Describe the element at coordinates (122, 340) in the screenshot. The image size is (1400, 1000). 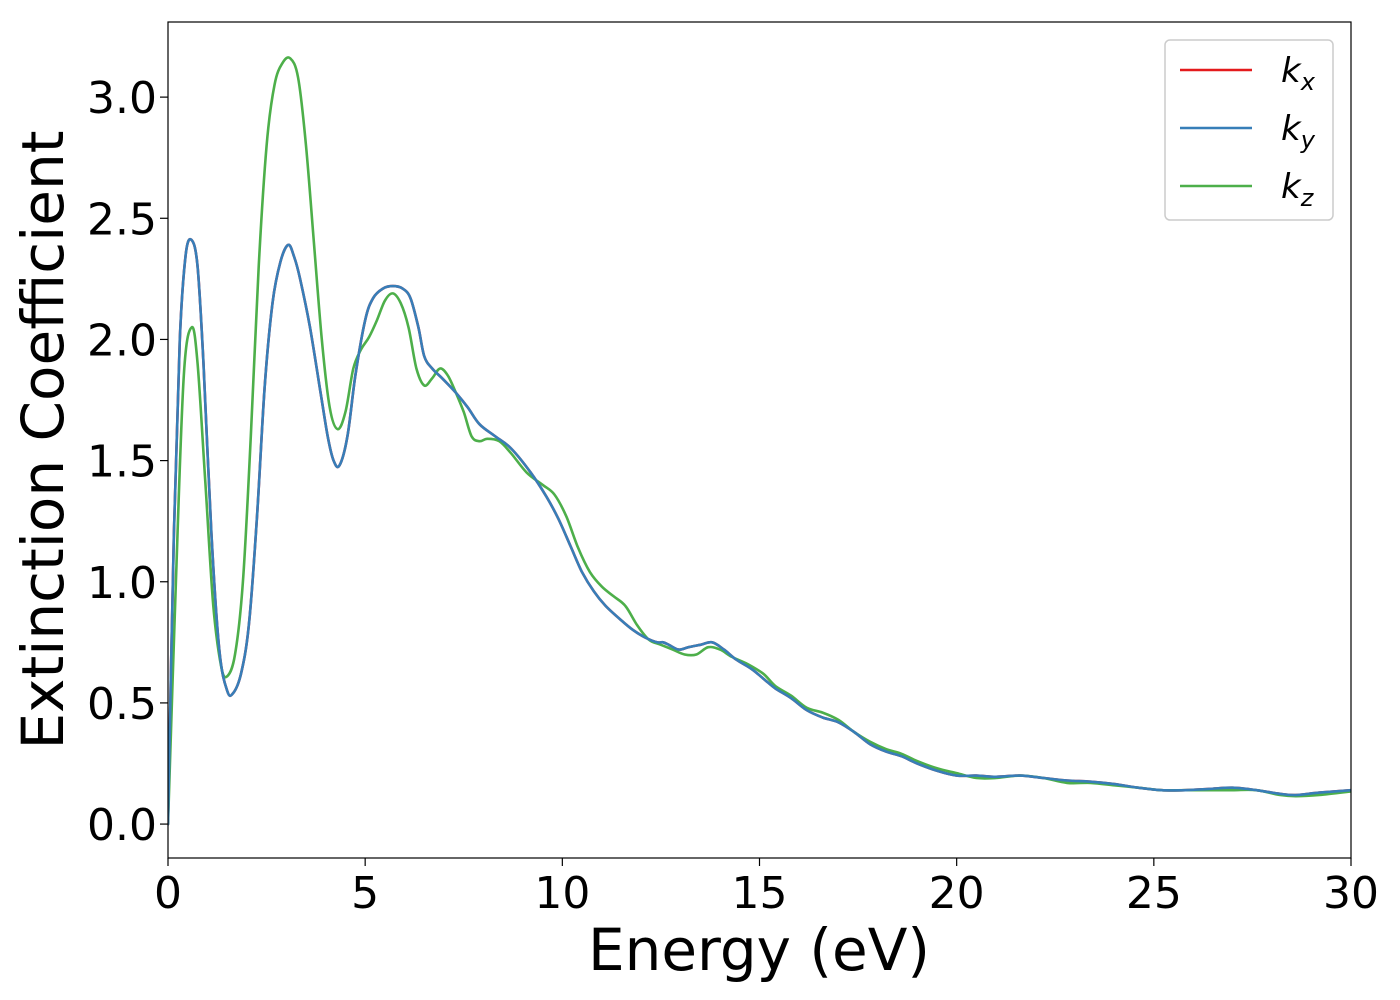
I see `y-tick-label: 2.0` at that location.